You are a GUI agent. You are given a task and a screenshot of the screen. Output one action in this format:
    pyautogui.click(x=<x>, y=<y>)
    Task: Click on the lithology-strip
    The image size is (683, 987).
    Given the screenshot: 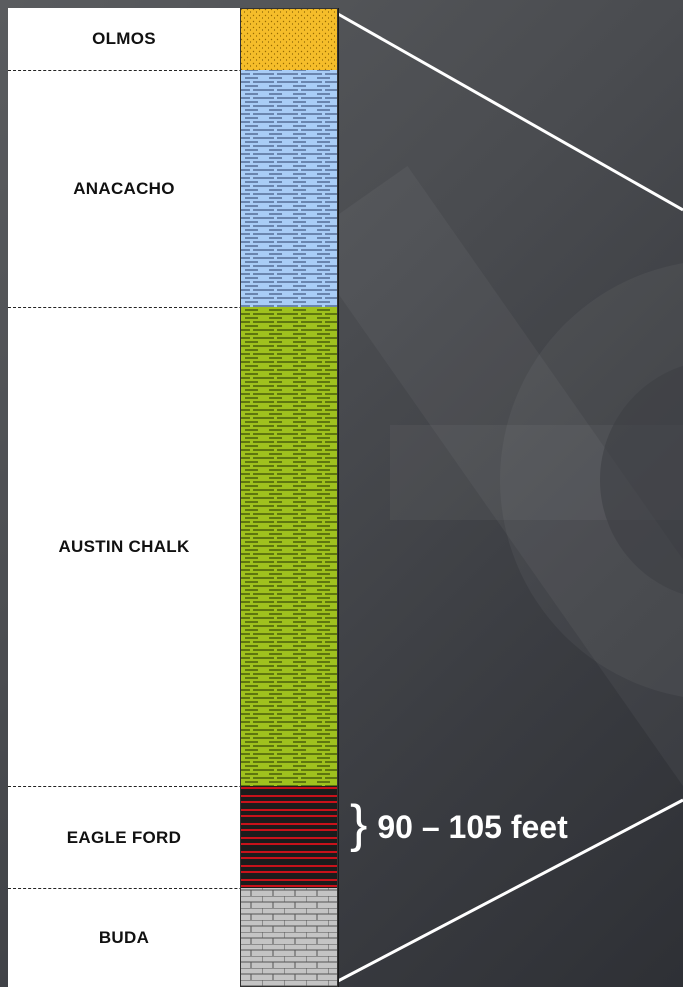 What is the action you would take?
    pyautogui.click(x=289, y=497)
    